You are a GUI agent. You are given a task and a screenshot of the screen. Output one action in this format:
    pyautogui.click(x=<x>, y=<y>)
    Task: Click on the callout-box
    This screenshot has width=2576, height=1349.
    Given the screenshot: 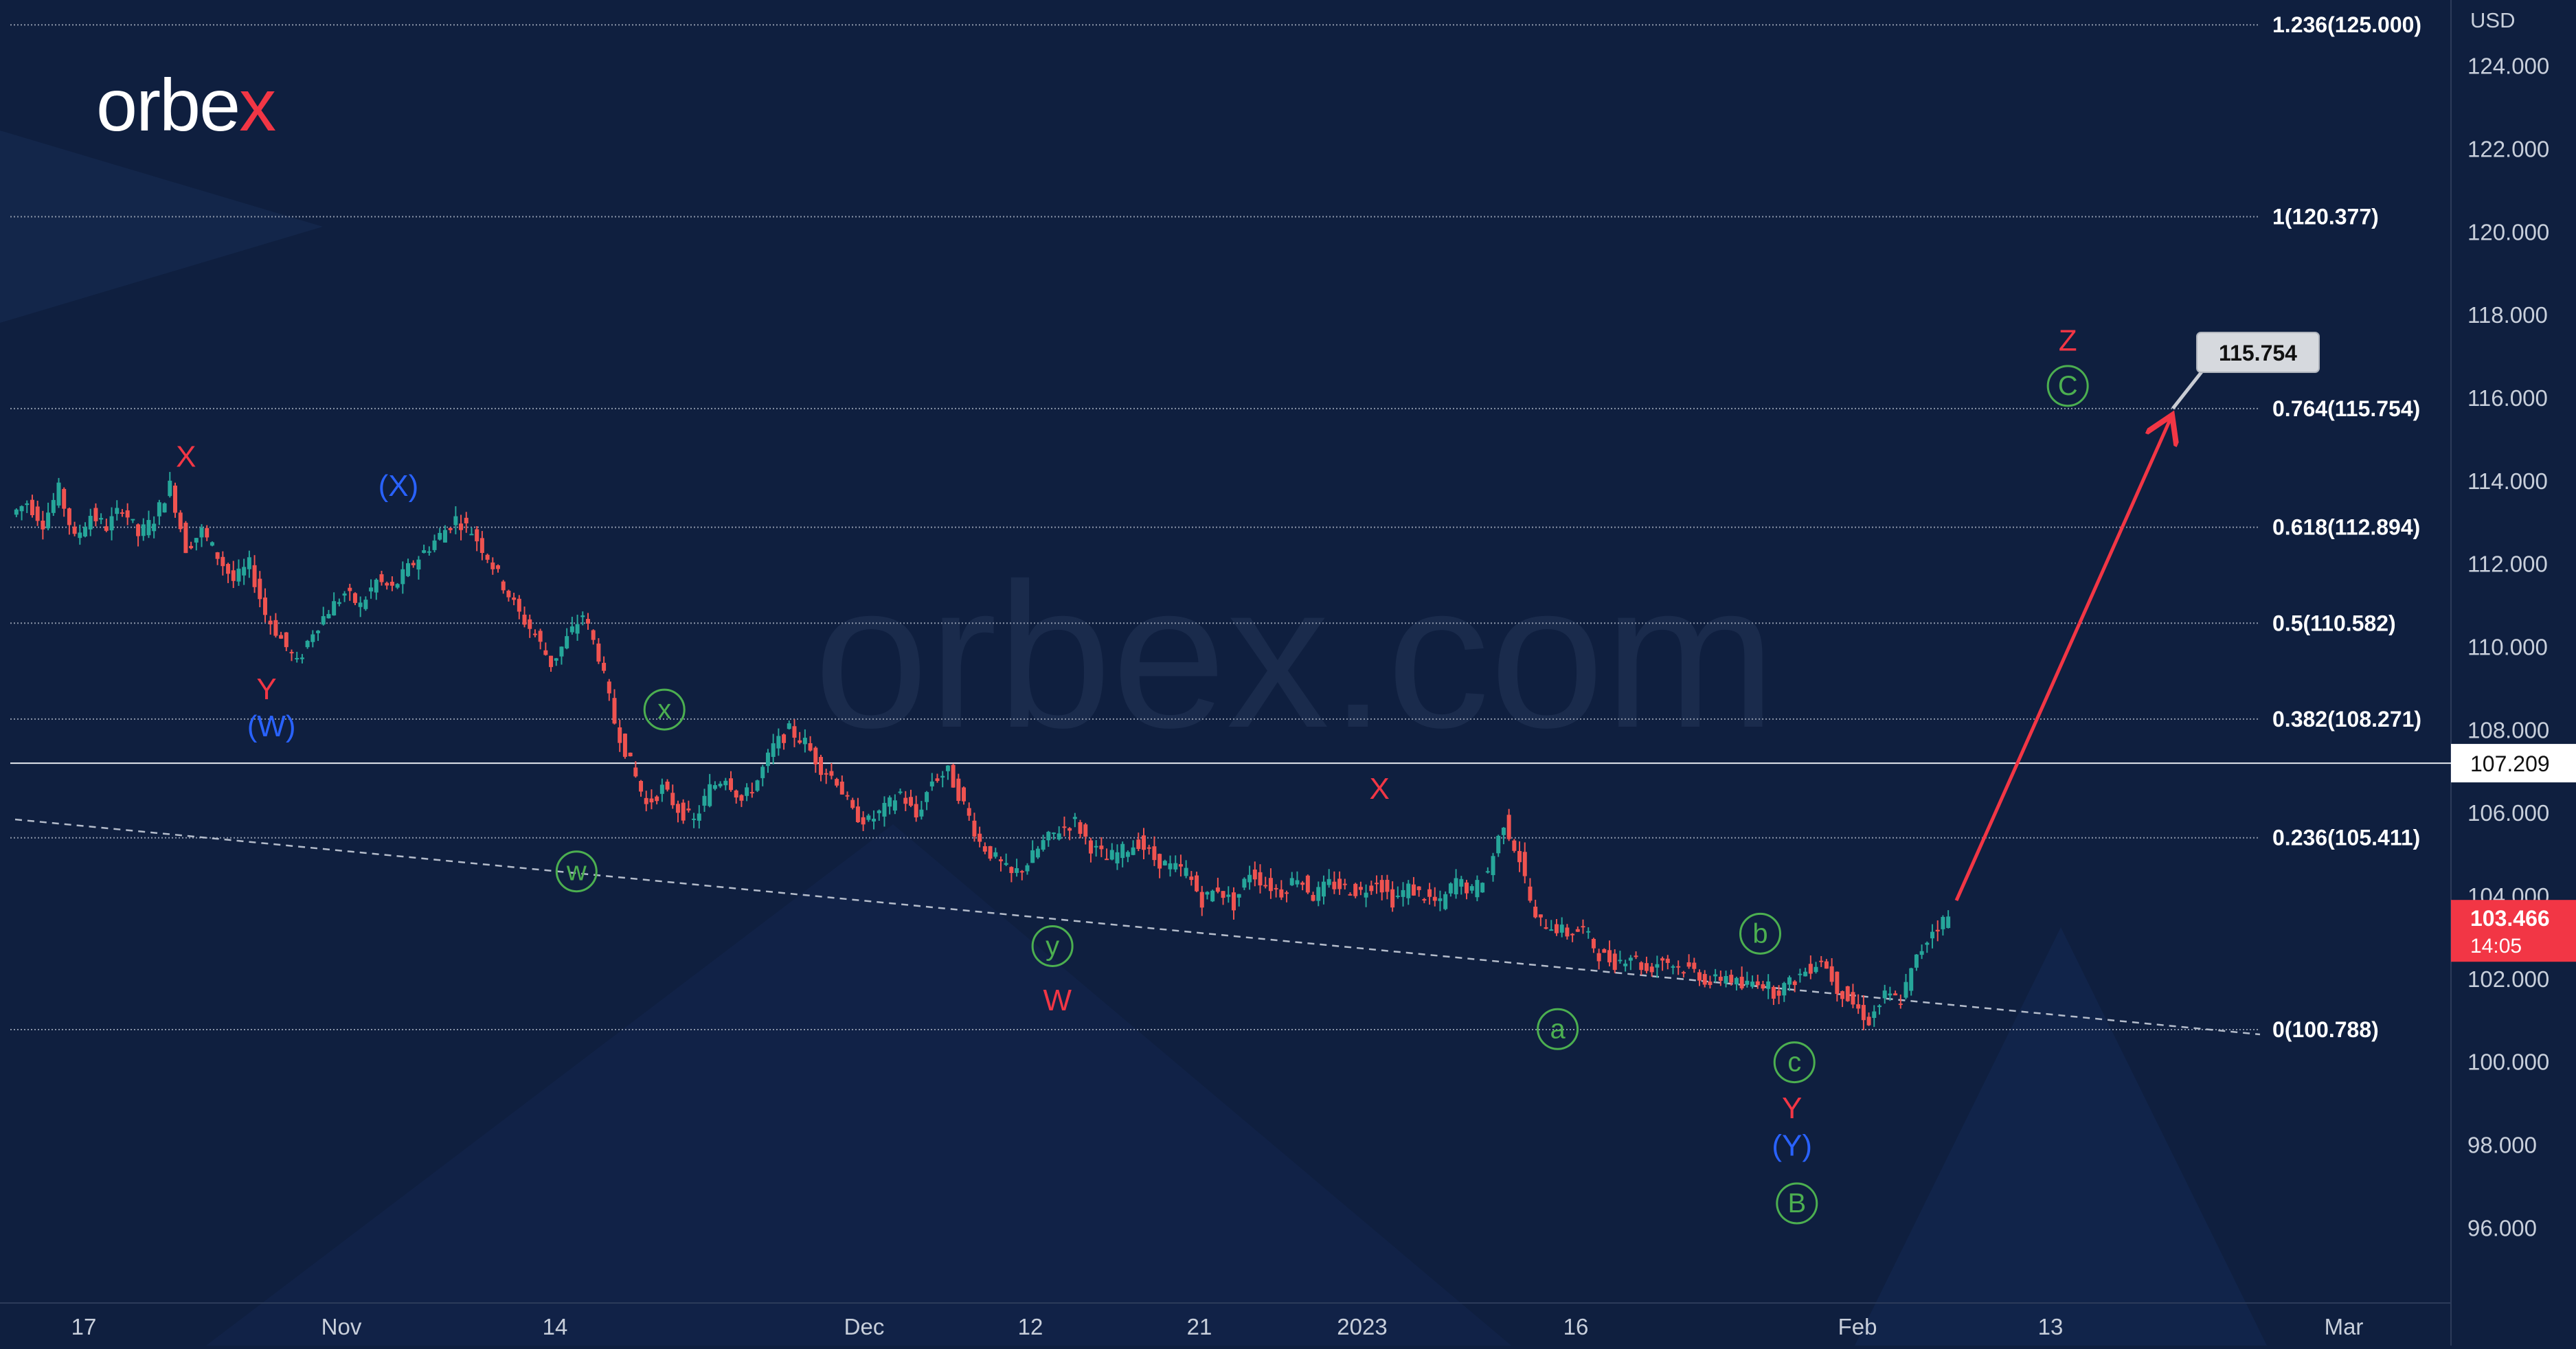 What is the action you would take?
    pyautogui.click(x=2258, y=352)
    